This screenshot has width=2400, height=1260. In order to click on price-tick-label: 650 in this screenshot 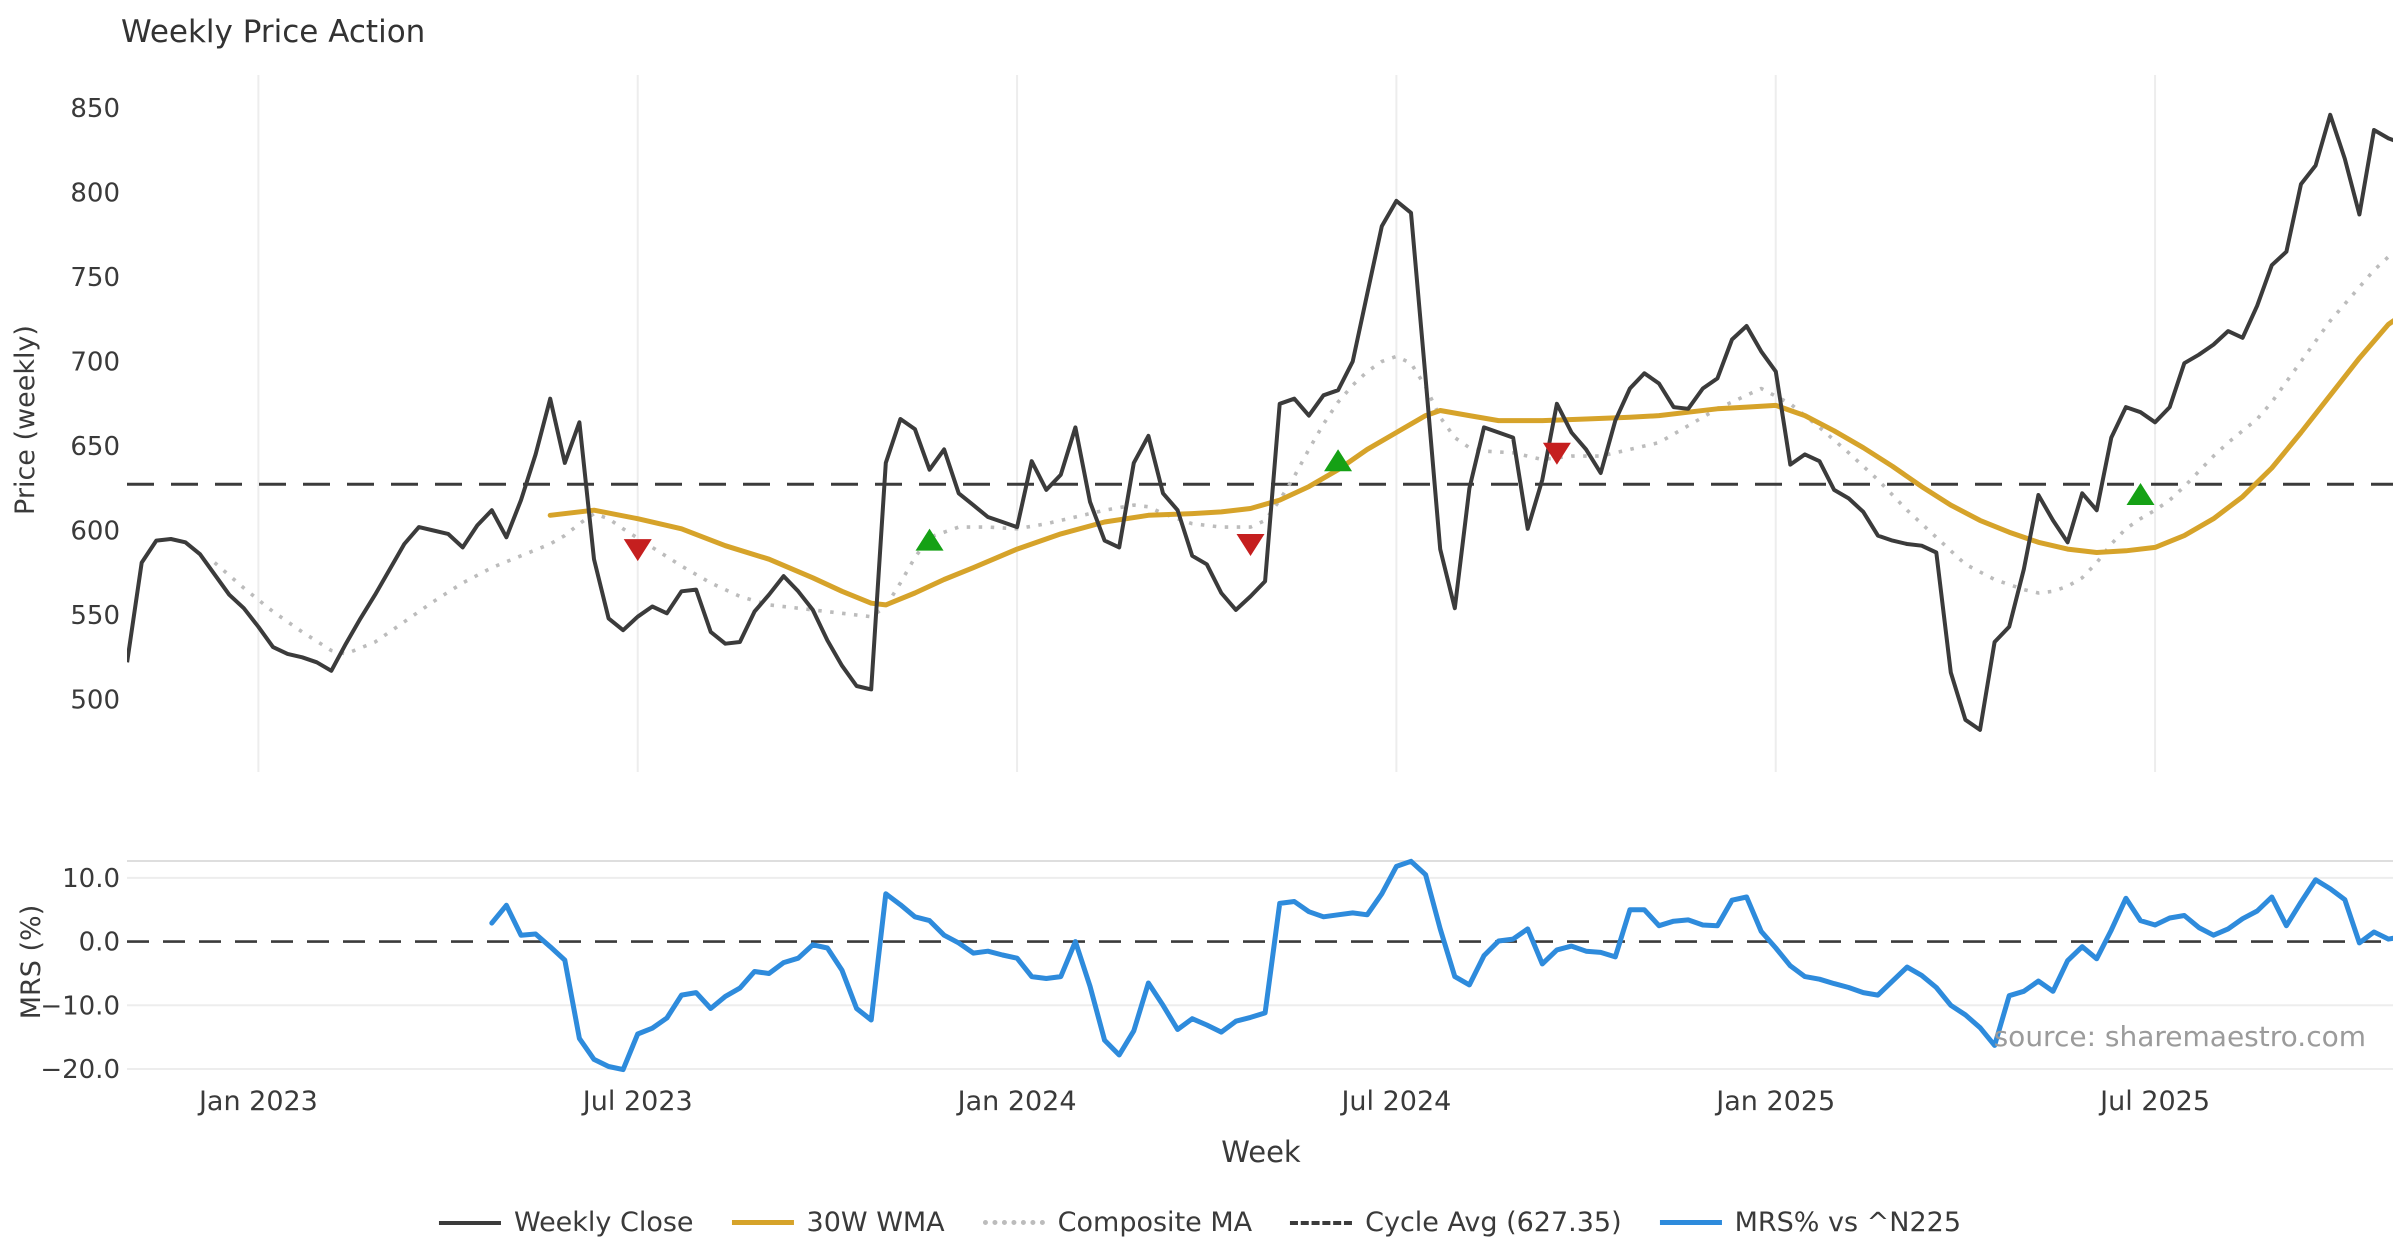, I will do `click(95, 447)`.